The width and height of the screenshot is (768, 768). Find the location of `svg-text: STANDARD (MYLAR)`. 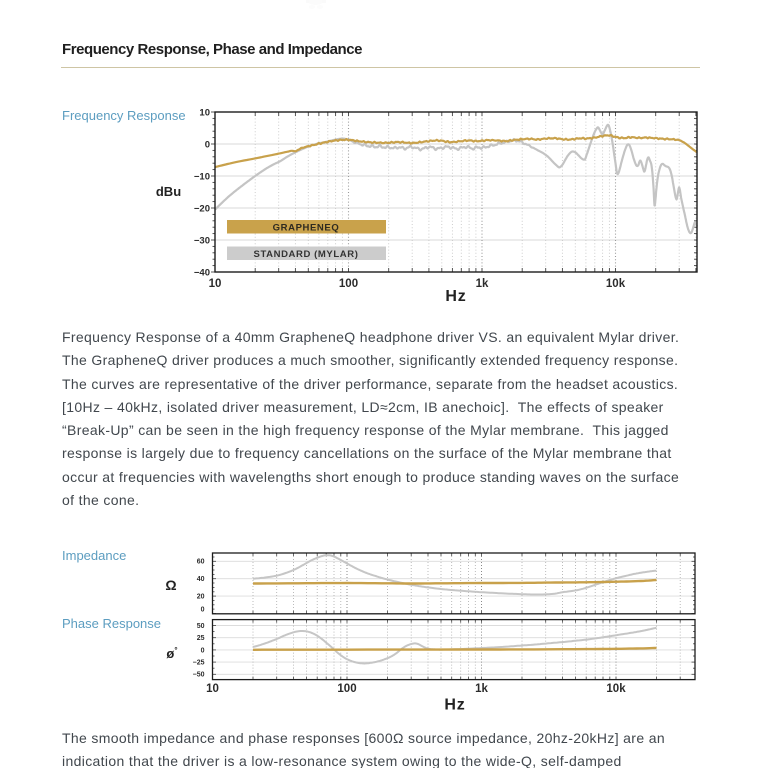

svg-text: STANDARD (MYLAR) is located at coordinates (306, 254).